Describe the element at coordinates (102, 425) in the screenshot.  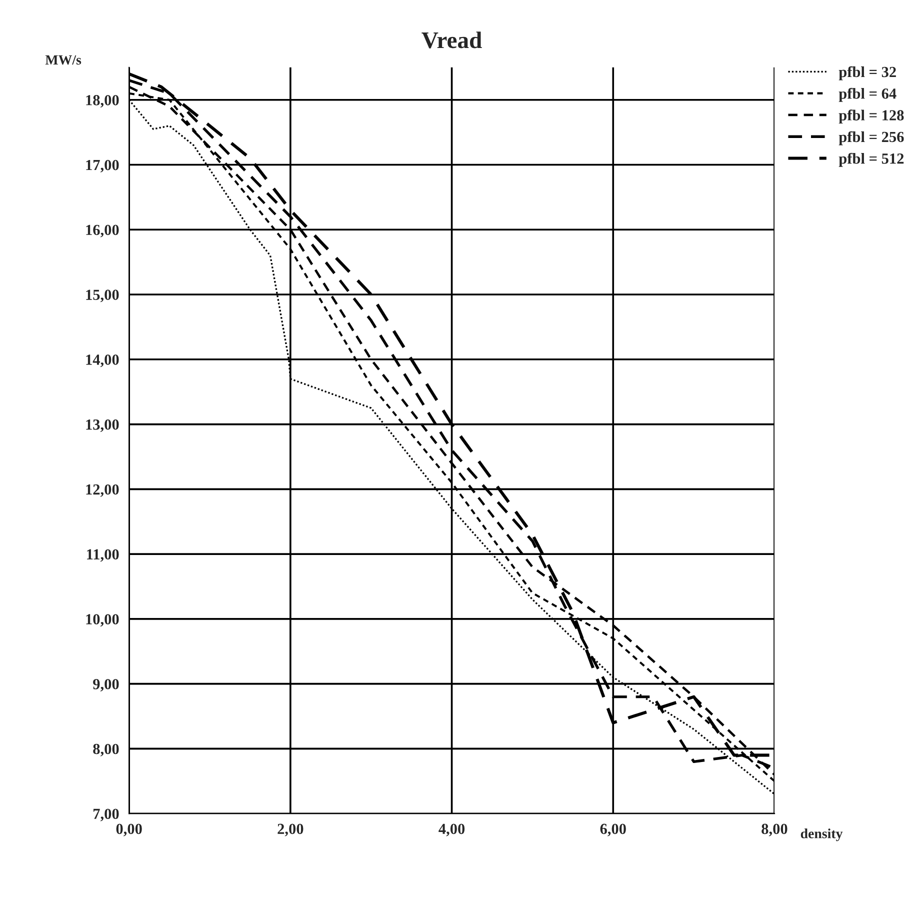
I see `y-tick-label: 13,00` at that location.